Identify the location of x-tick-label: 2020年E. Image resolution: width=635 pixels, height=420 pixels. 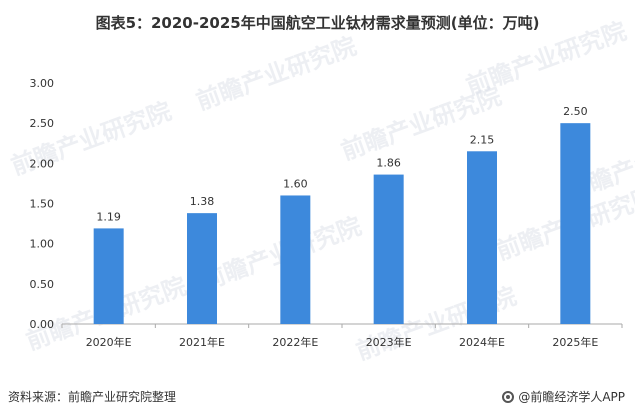
(109, 342).